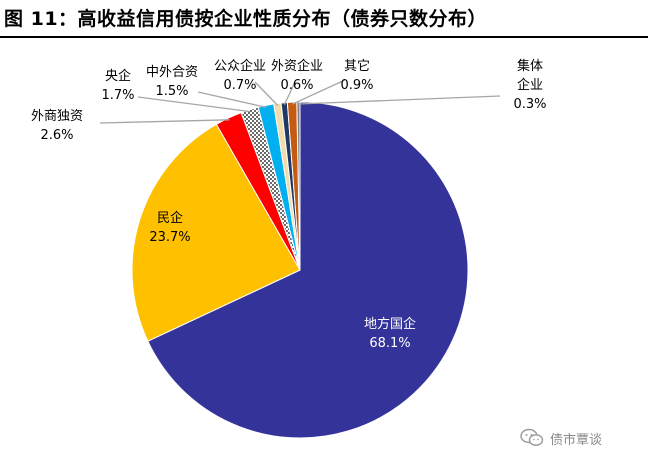 This screenshot has width=648, height=463. What do you see at coordinates (240, 66) in the screenshot?
I see `slice-name-label: 公众企业` at bounding box center [240, 66].